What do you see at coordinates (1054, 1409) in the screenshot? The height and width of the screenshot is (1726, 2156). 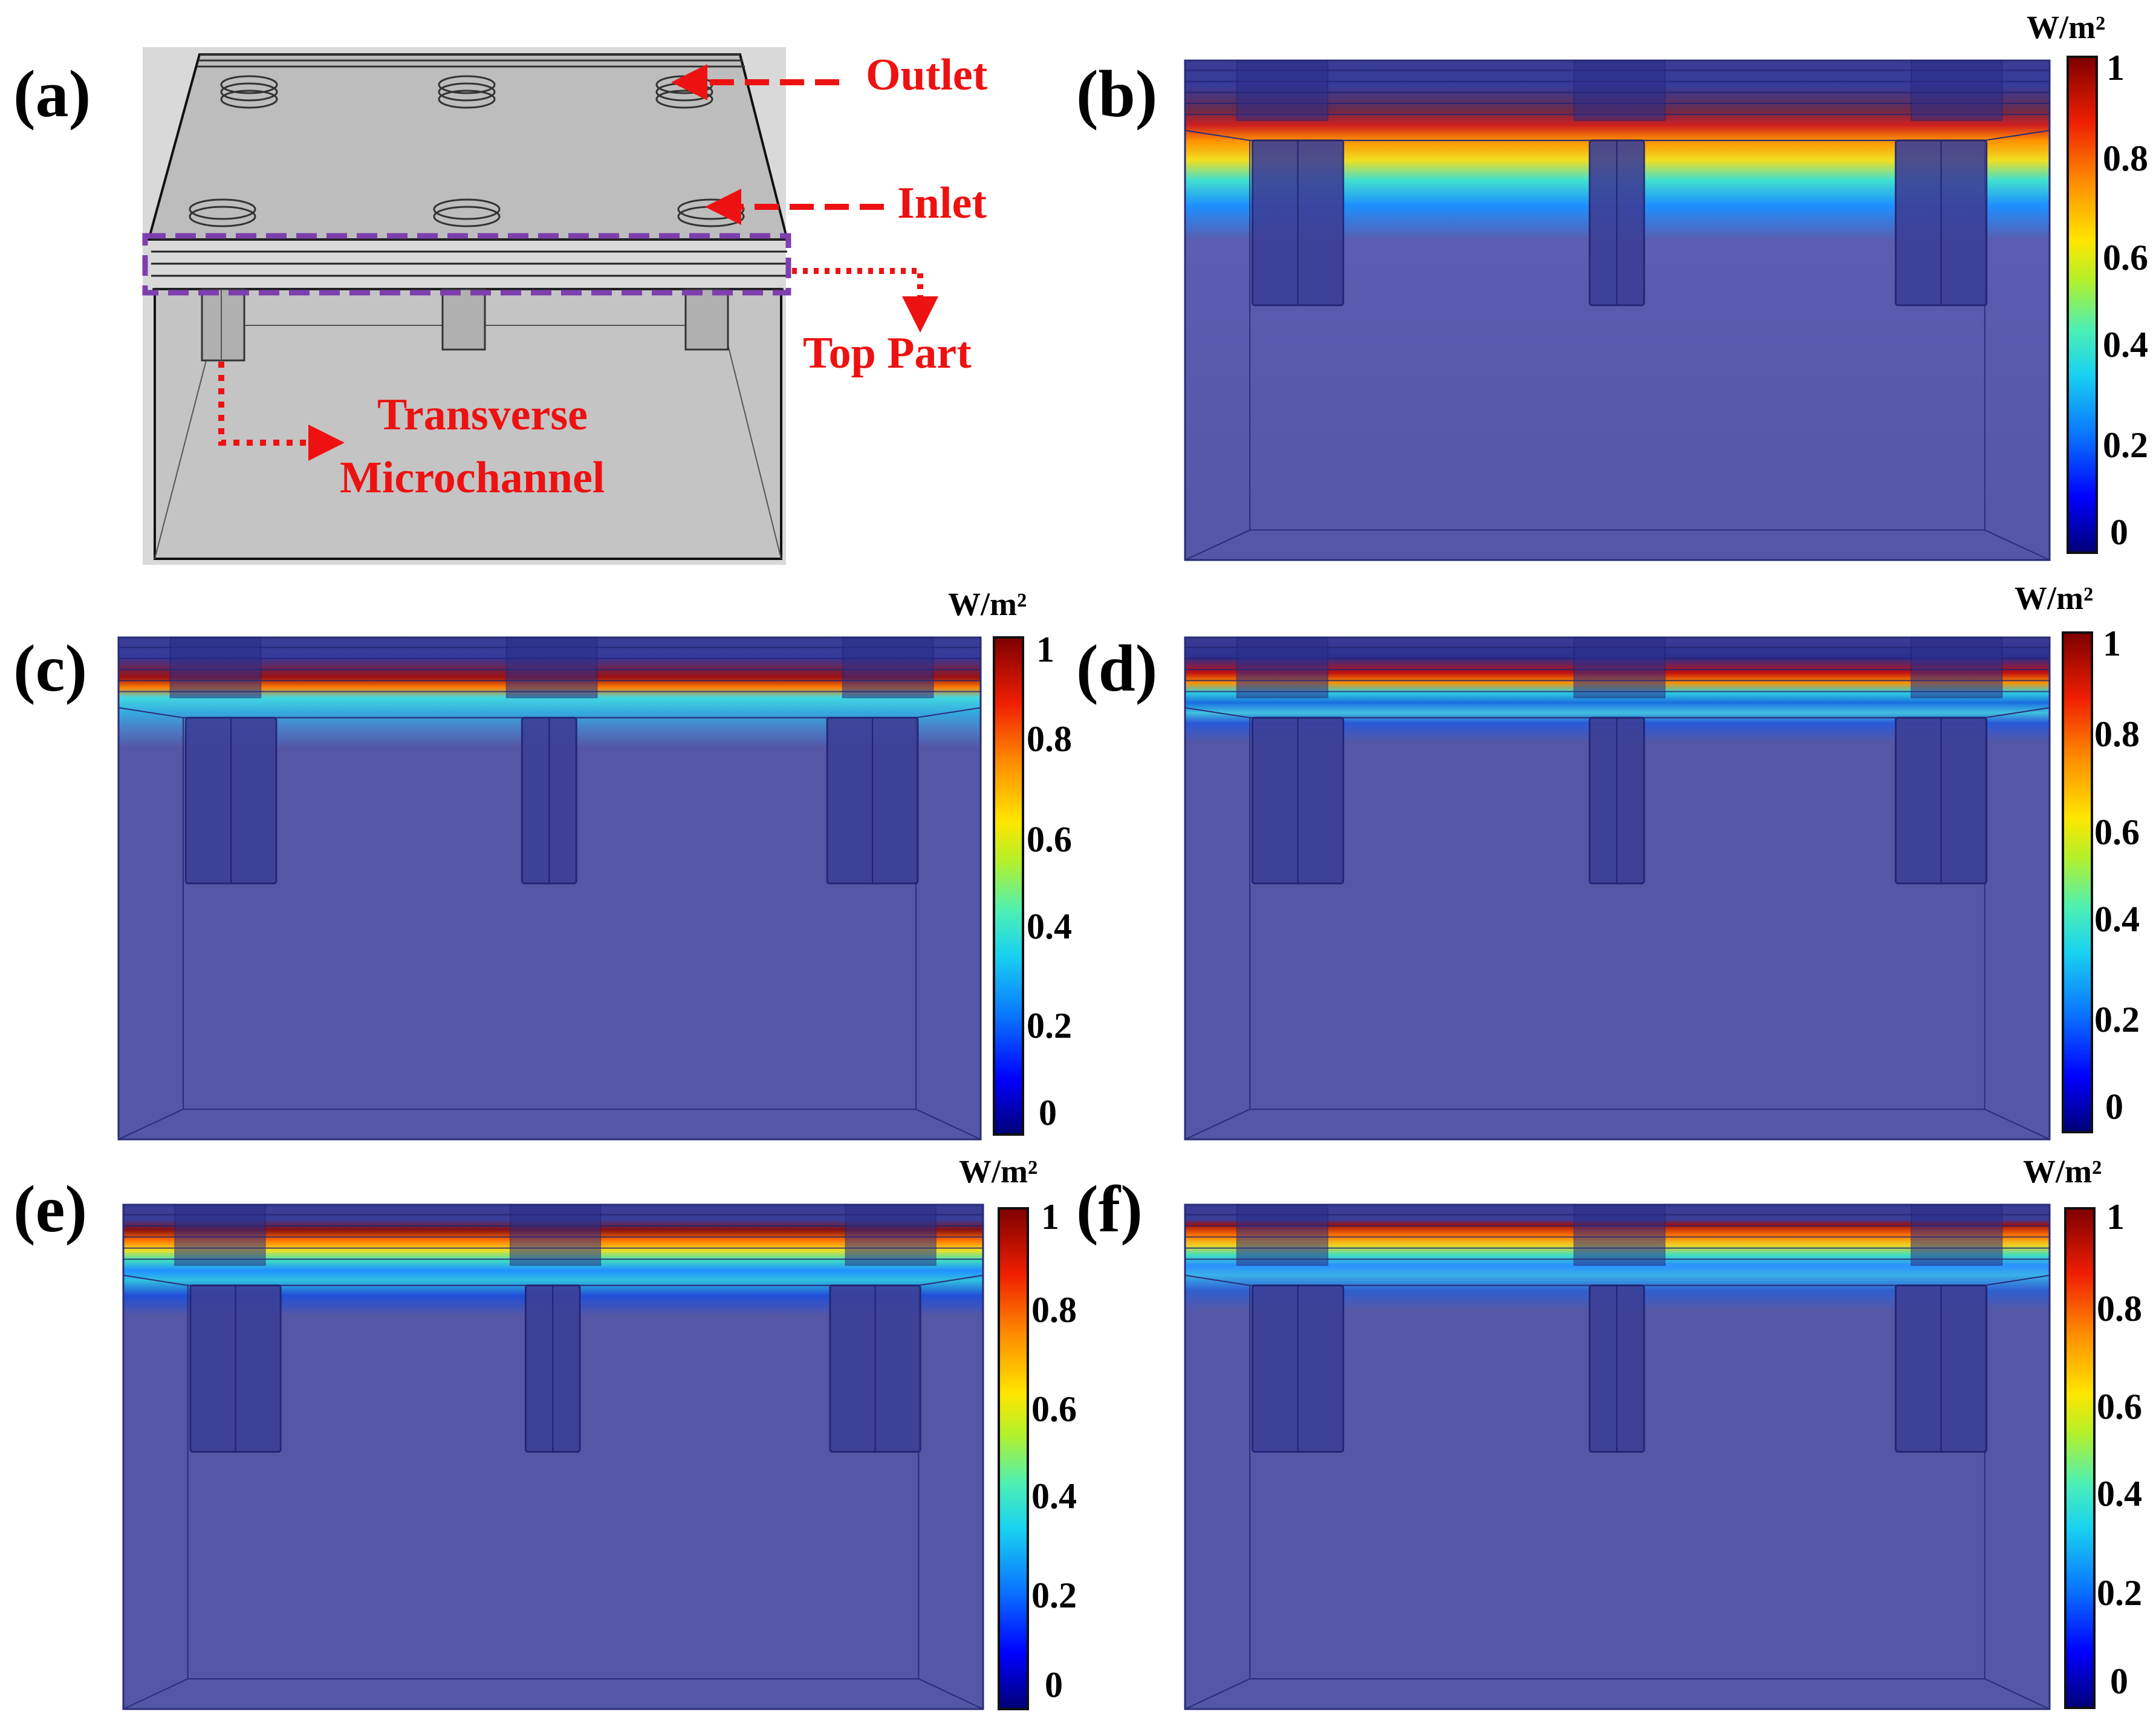 I see `colorbar-e-tick-0.6: 0.6` at bounding box center [1054, 1409].